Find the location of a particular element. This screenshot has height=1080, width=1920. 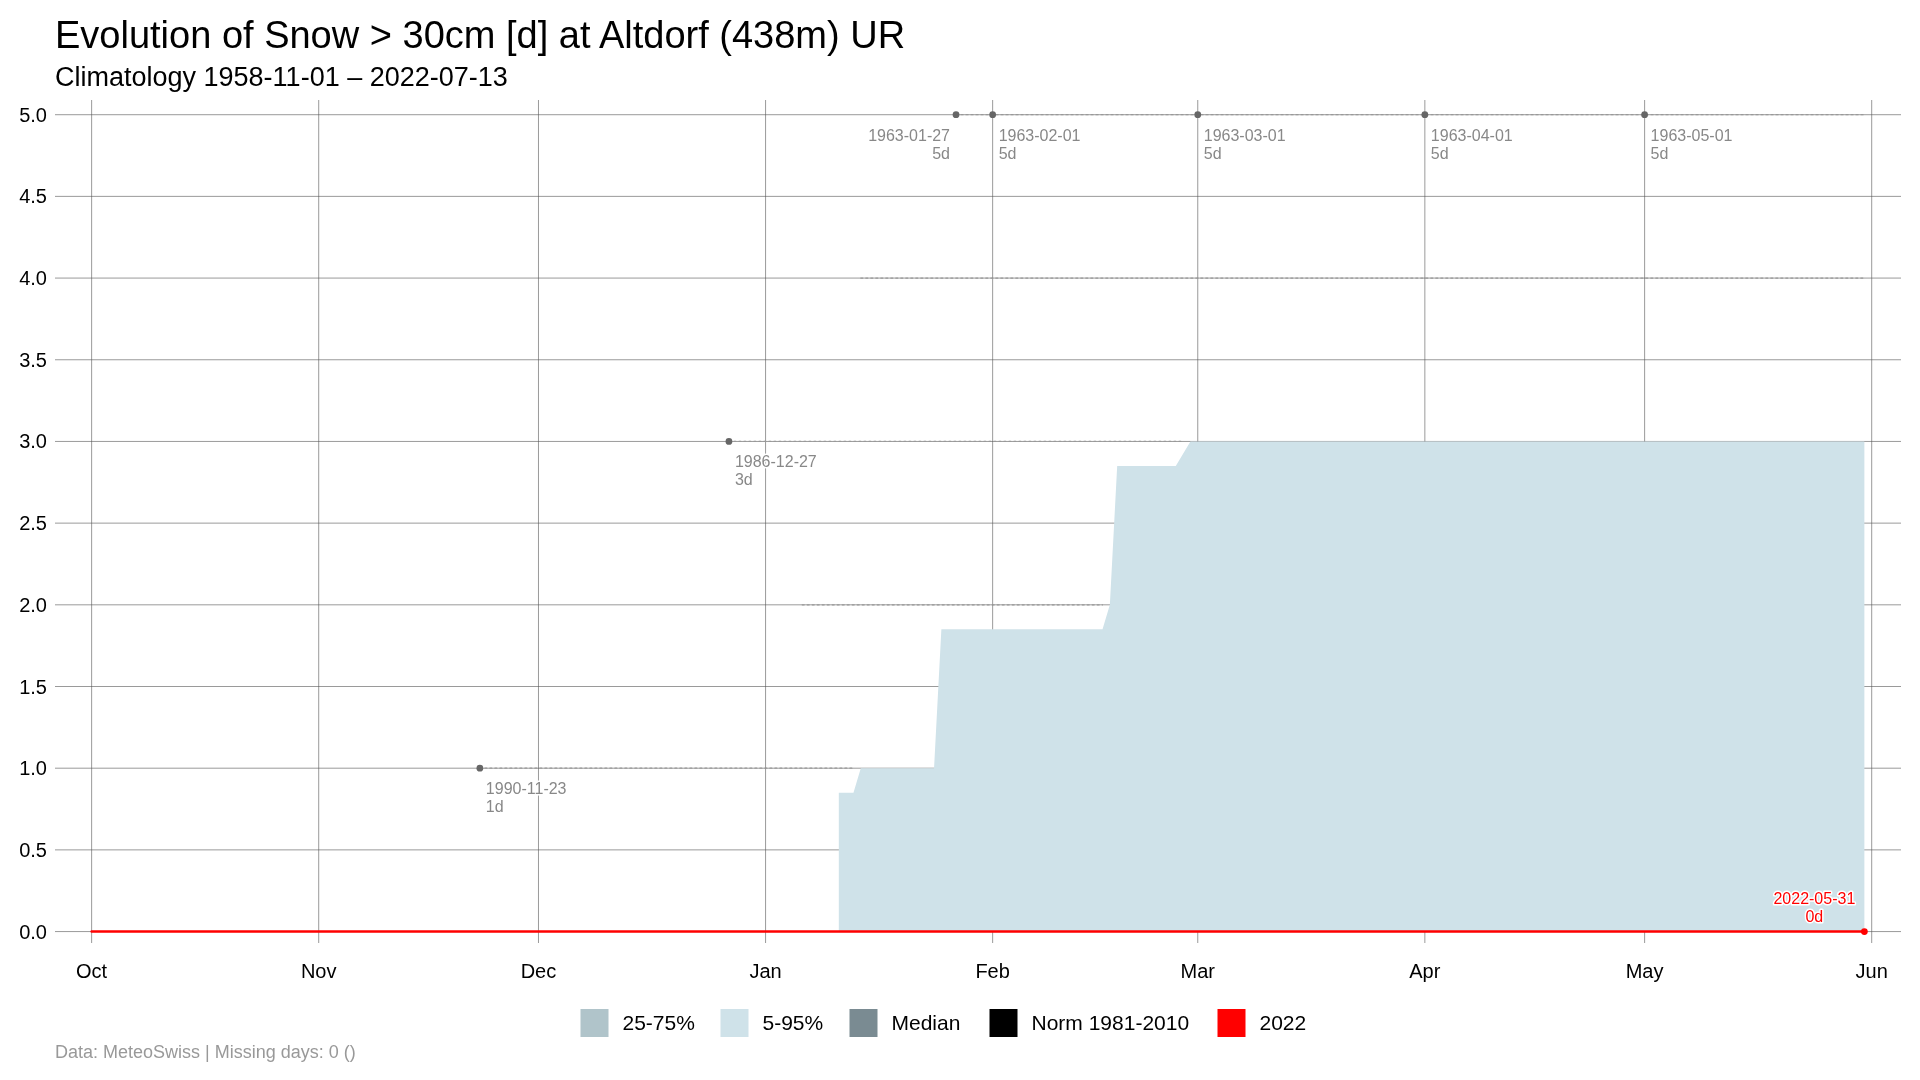

annotation: 1963-01-27 5d is located at coordinates (909, 144).